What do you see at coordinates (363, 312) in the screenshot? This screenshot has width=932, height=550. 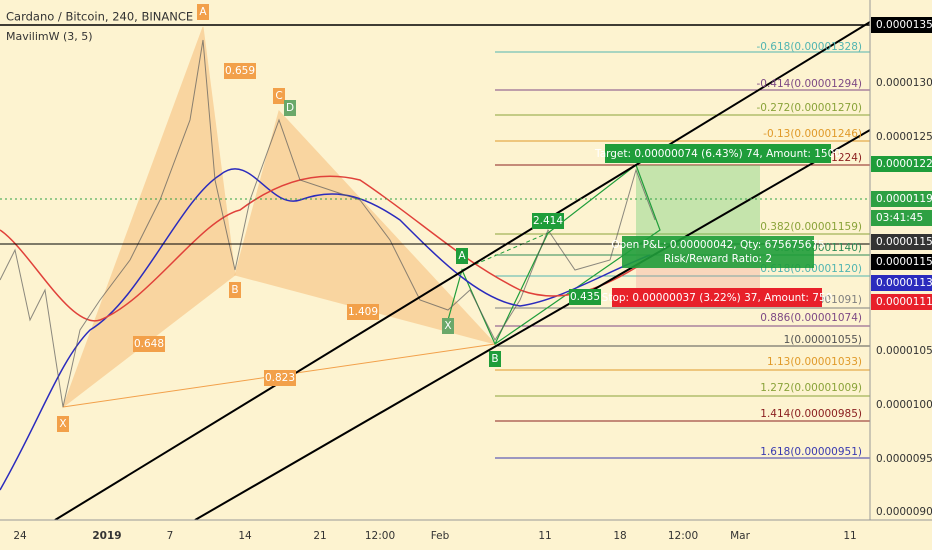 I see `pattern-label: 1.409` at bounding box center [363, 312].